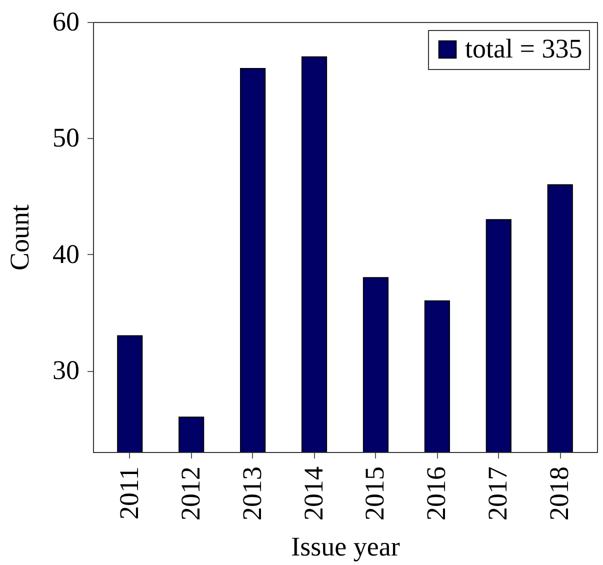 Image resolution: width=603 pixels, height=565 pixels. What do you see at coordinates (345, 547) in the screenshot?
I see `x-axis-title: Issue year` at bounding box center [345, 547].